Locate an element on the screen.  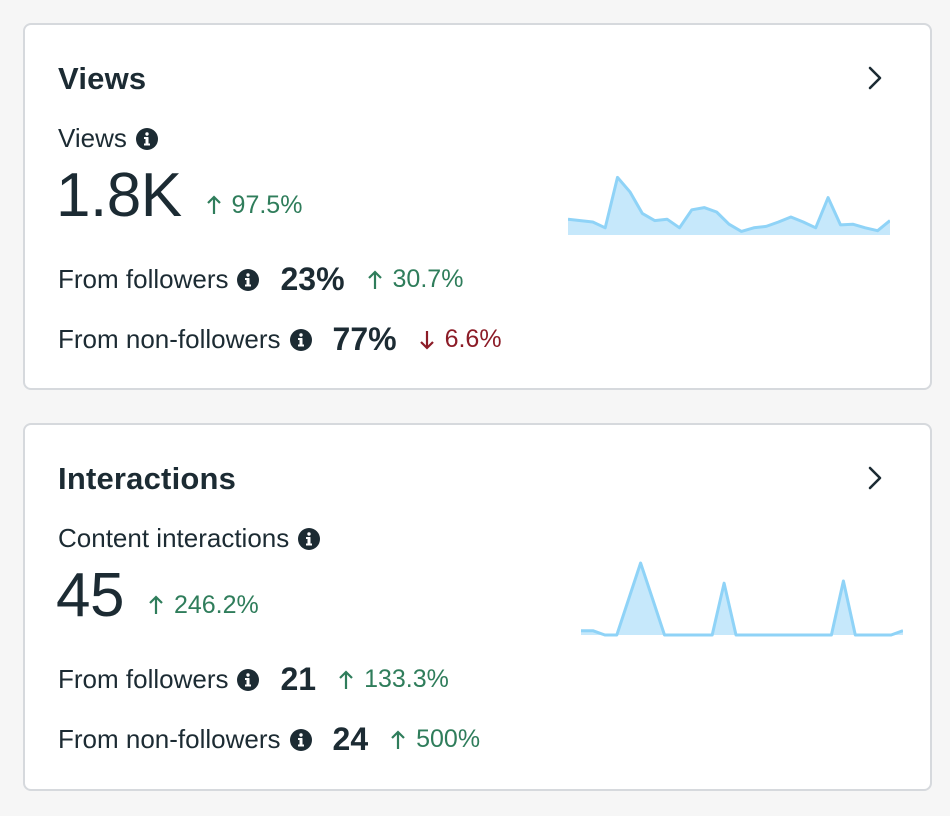
interactions-metric-label: Content interactions is located at coordinates (174, 538).